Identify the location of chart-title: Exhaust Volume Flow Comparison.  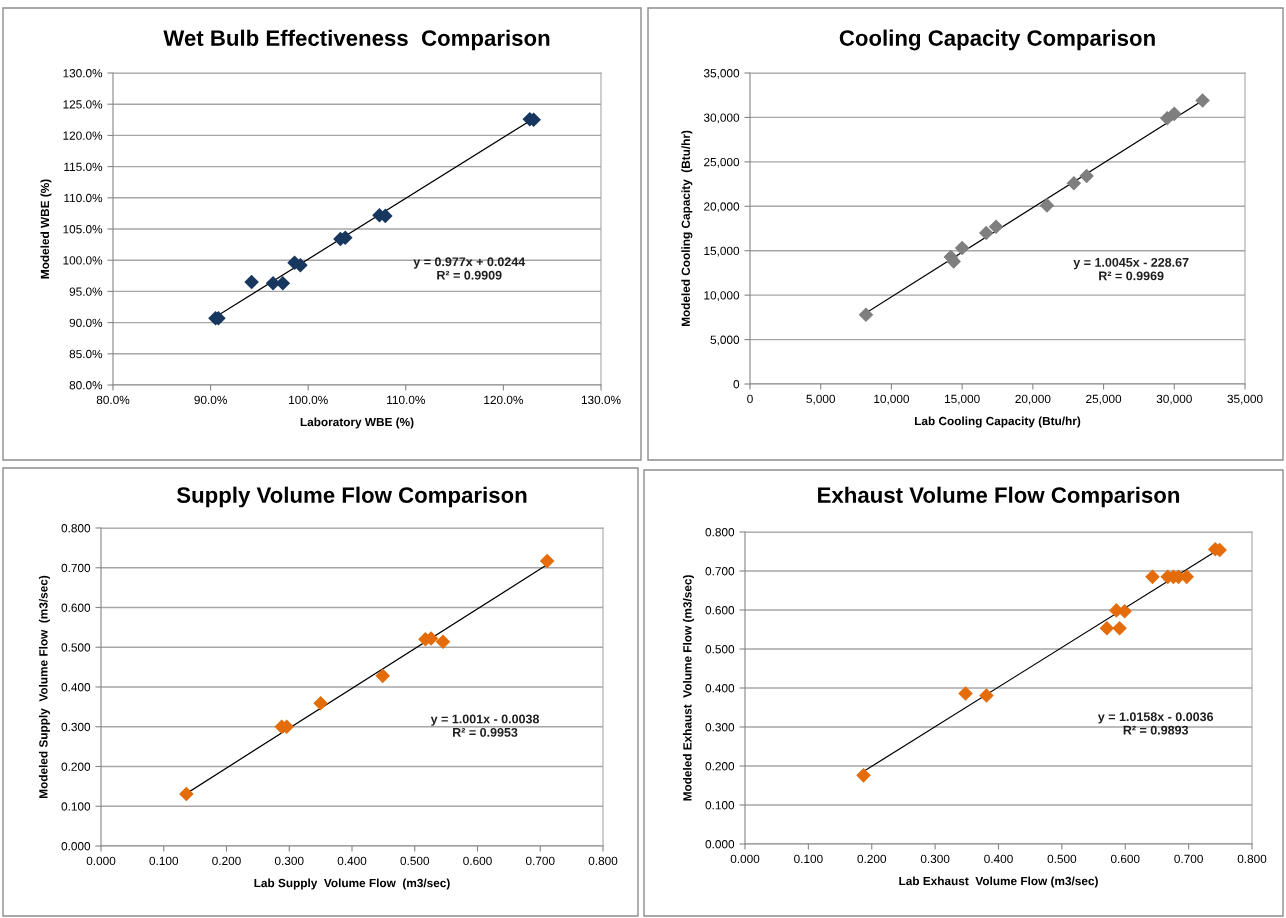
(999, 497).